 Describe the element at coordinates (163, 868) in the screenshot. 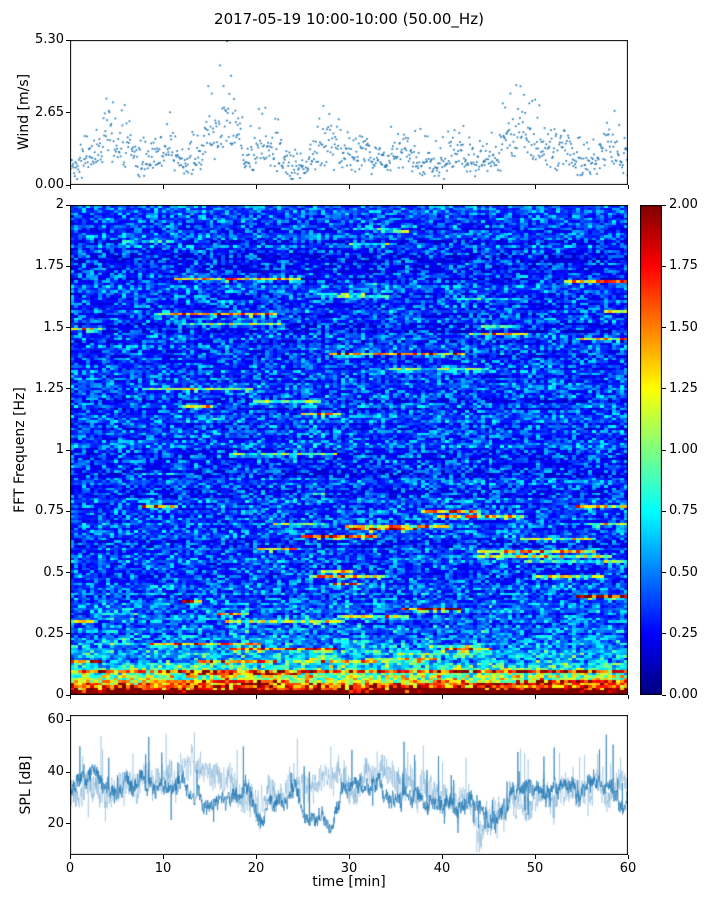

I see `tick-label: 10` at that location.